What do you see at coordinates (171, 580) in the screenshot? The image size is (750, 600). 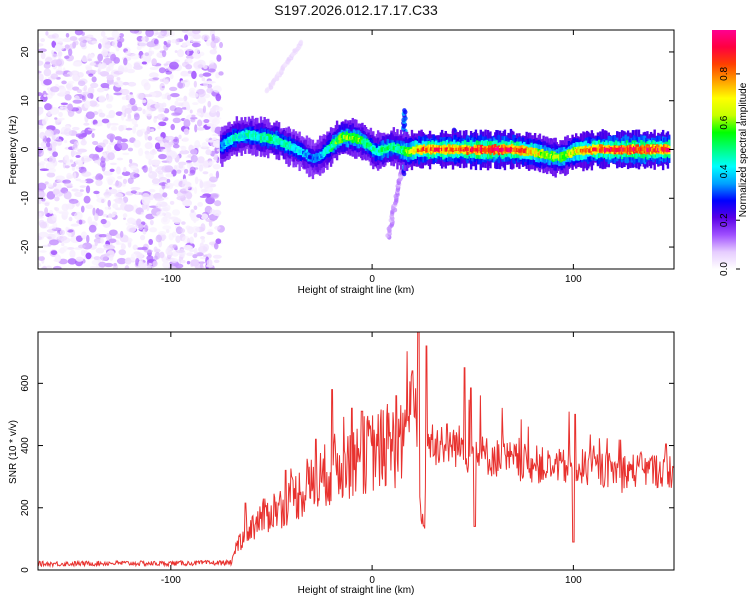 I see `x-tick-label: -100` at bounding box center [171, 580].